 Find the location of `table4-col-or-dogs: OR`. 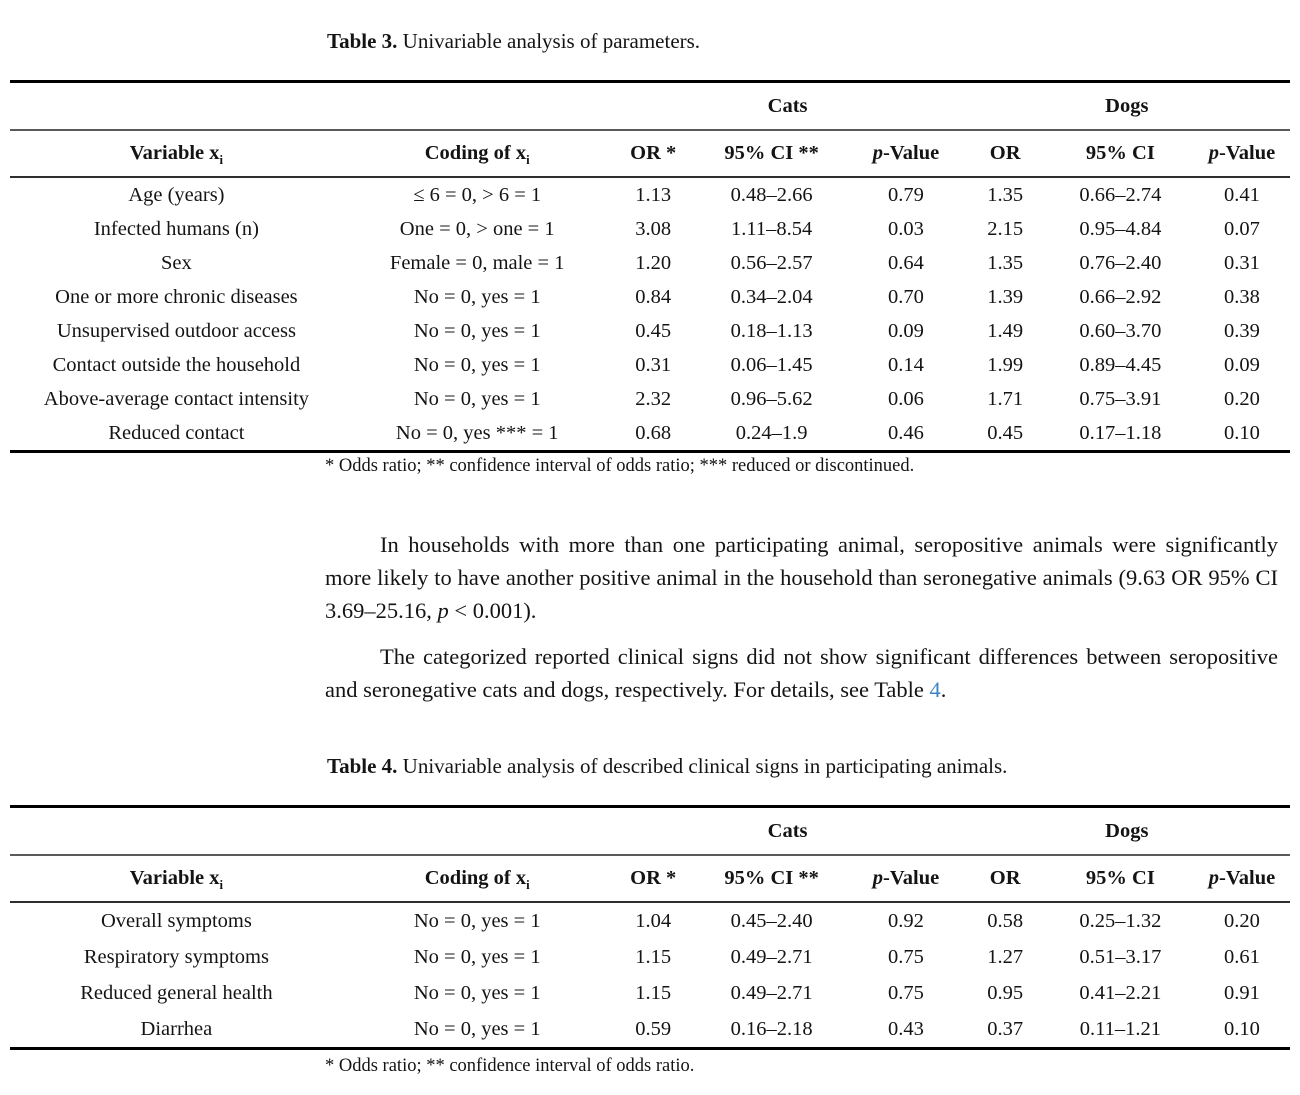

table4-col-or-dogs: OR is located at coordinates (1005, 879).